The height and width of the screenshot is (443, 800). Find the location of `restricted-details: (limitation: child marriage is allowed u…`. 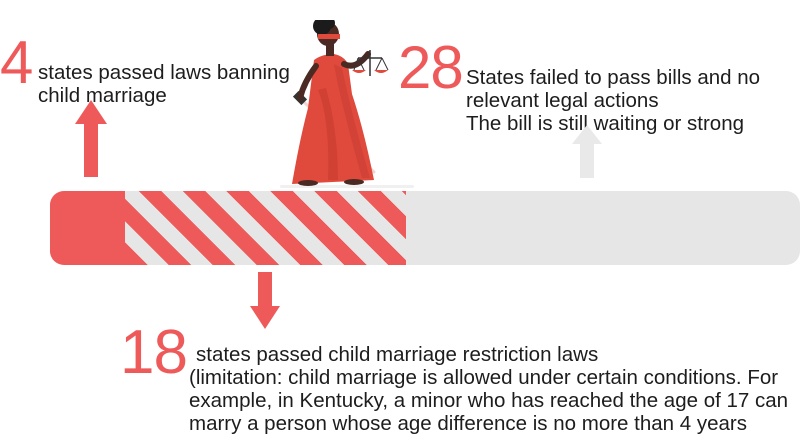

restricted-details: (limitation: child marriage is allowed u… is located at coordinates (488, 400).